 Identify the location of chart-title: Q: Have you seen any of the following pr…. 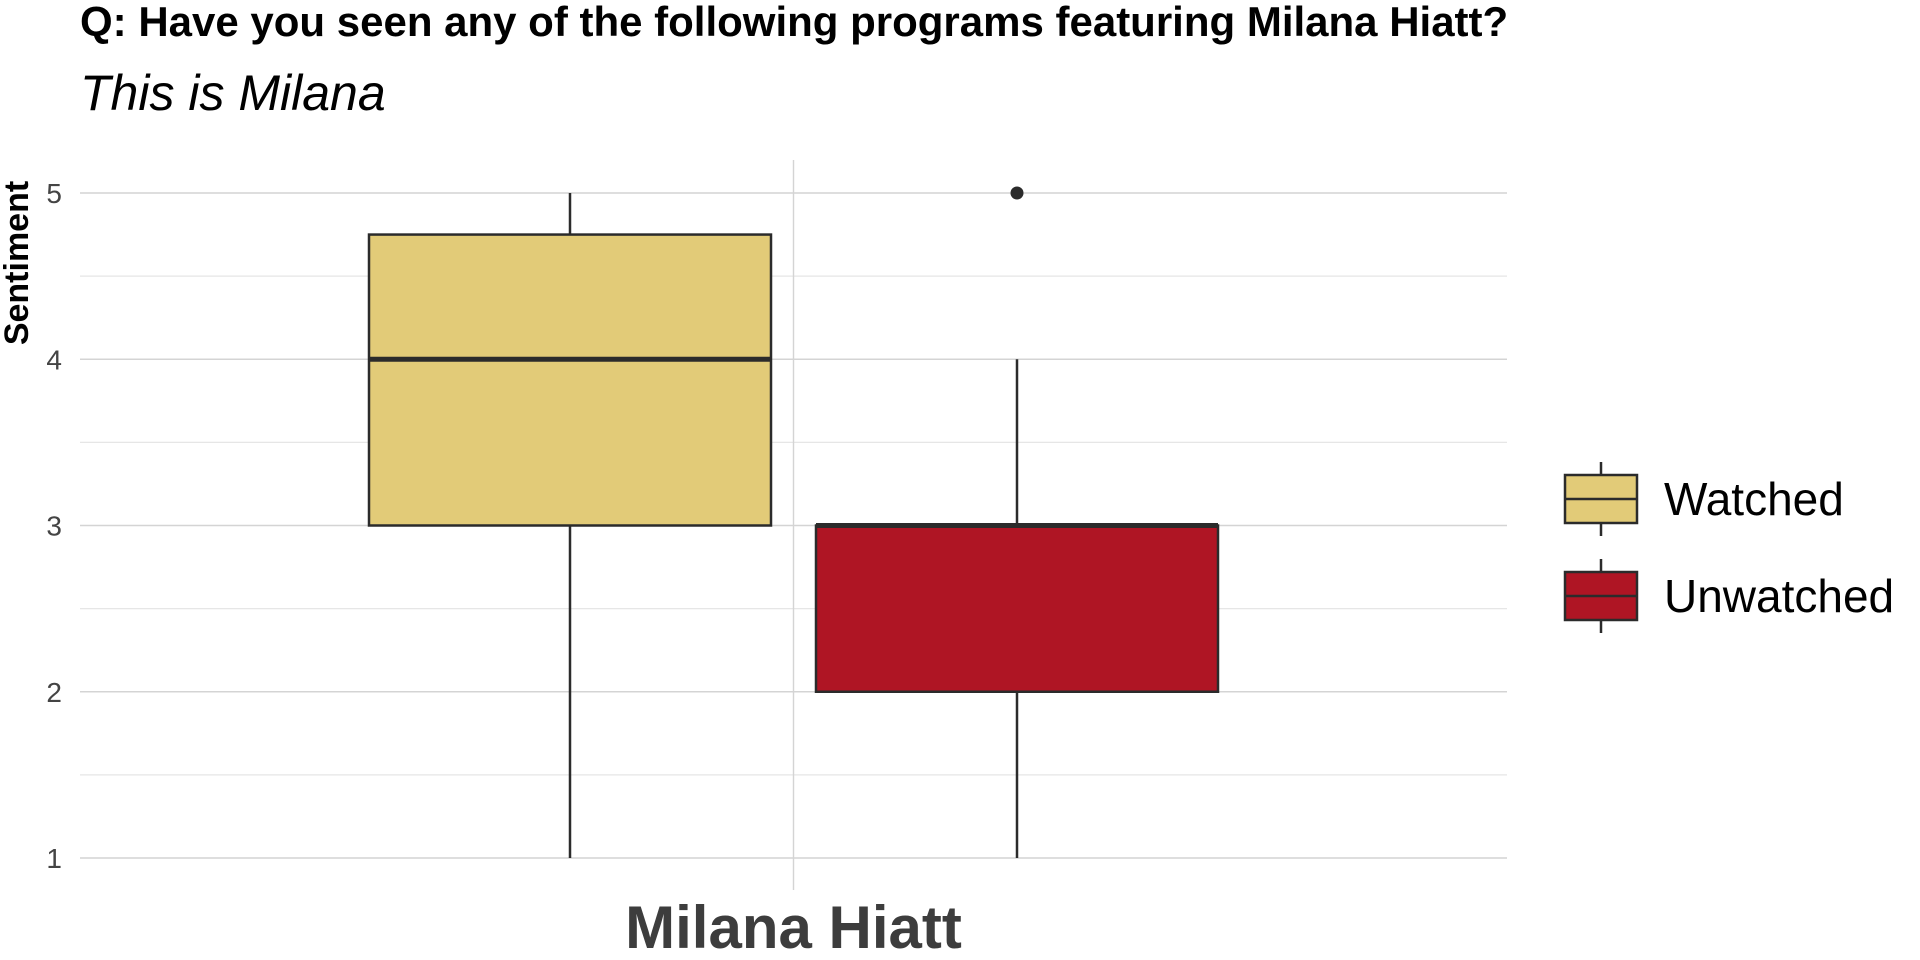
(794, 22).